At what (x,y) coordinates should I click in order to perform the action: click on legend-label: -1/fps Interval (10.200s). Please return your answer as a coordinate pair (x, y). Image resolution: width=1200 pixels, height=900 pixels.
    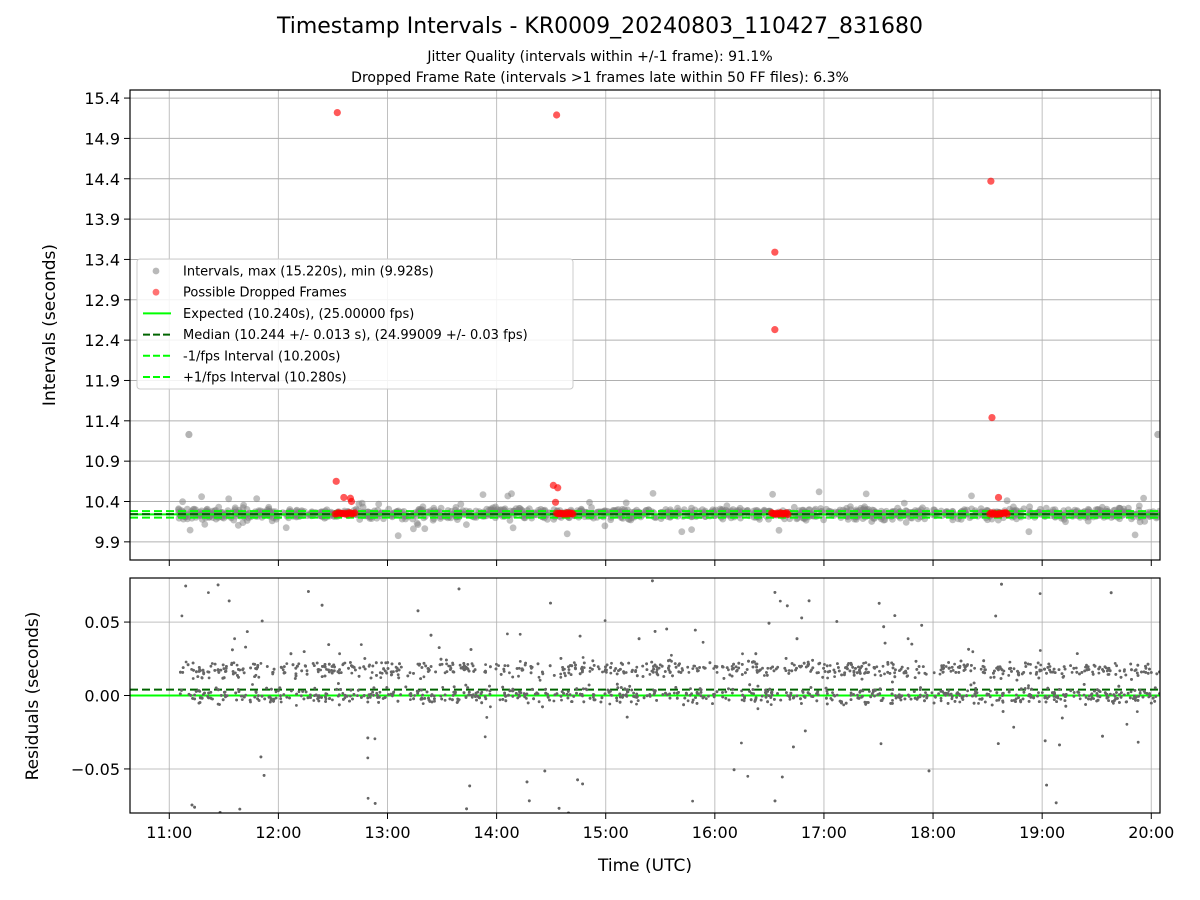
    Looking at the image, I should click on (261, 356).